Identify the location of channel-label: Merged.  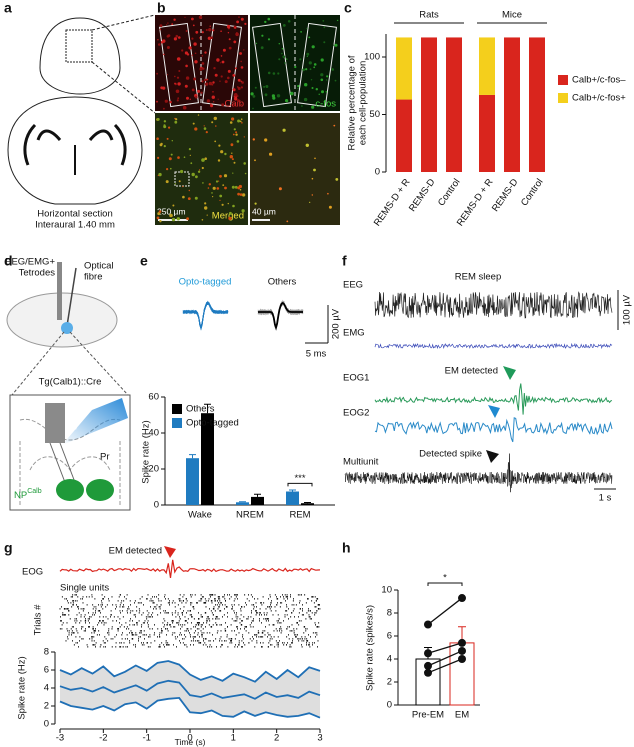
(228, 216).